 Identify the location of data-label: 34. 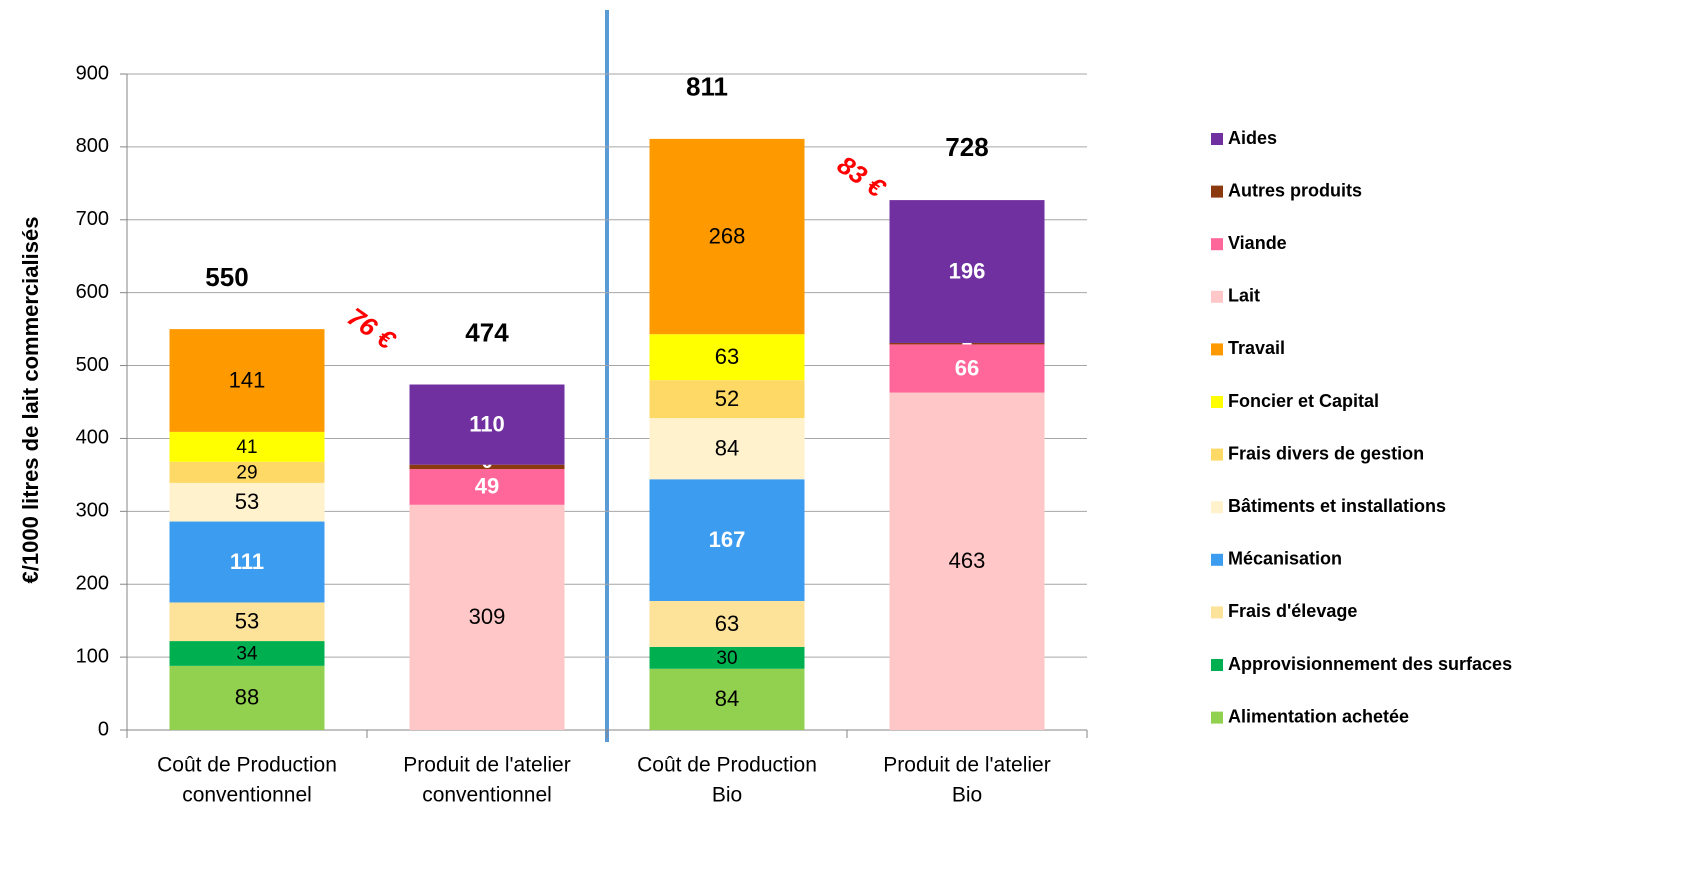
(247, 653).